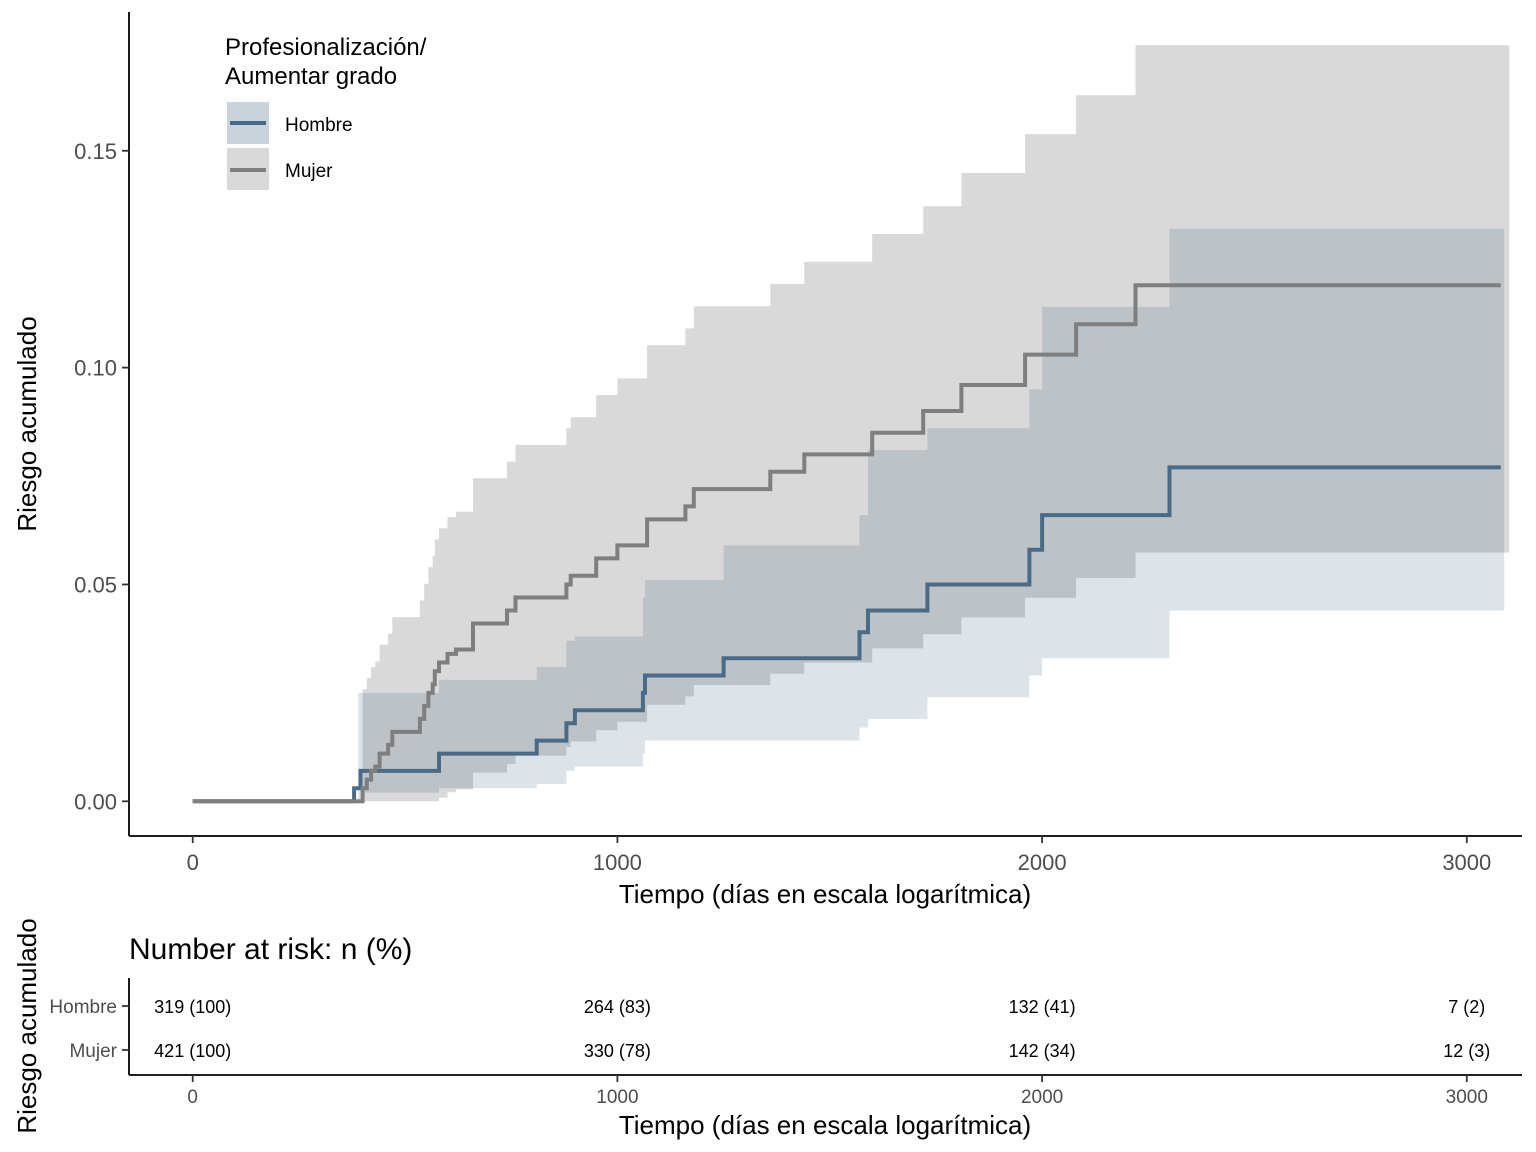  What do you see at coordinates (1042, 1051) in the screenshot?
I see `risk-cell: 142 (34)` at bounding box center [1042, 1051].